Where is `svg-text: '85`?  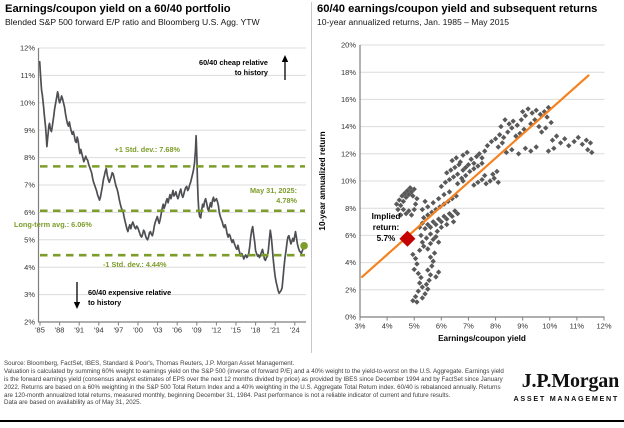 svg-text: '85 is located at coordinates (40, 330).